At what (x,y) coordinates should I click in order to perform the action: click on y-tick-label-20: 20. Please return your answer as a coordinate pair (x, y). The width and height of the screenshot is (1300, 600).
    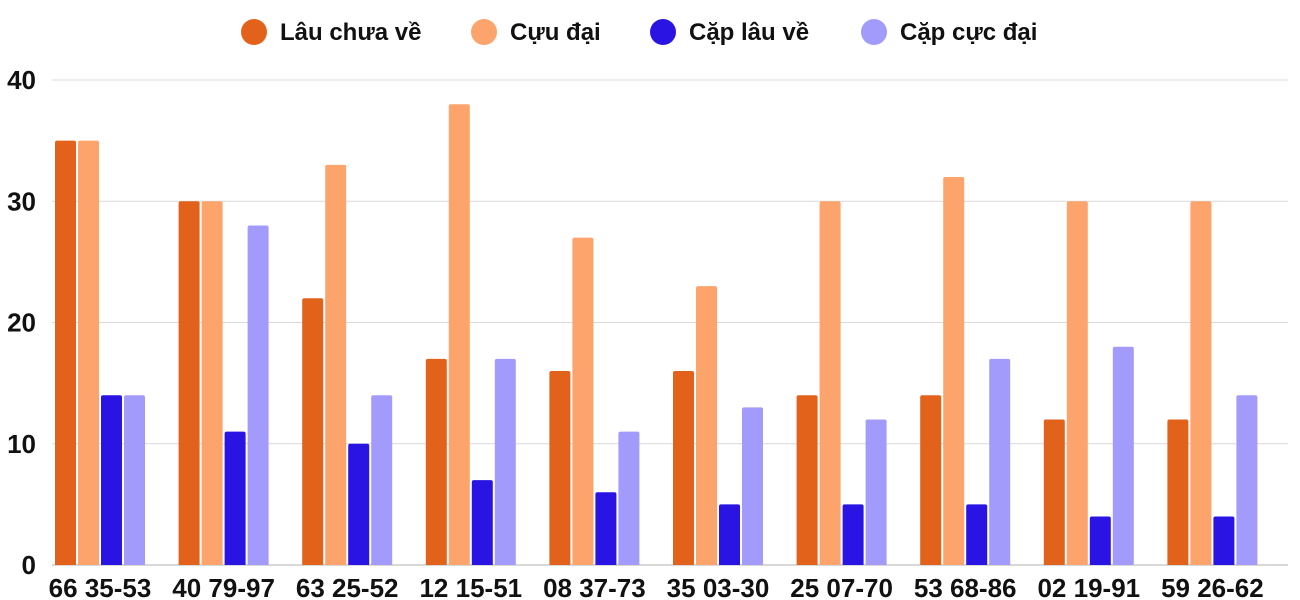
    Looking at the image, I should click on (21, 323).